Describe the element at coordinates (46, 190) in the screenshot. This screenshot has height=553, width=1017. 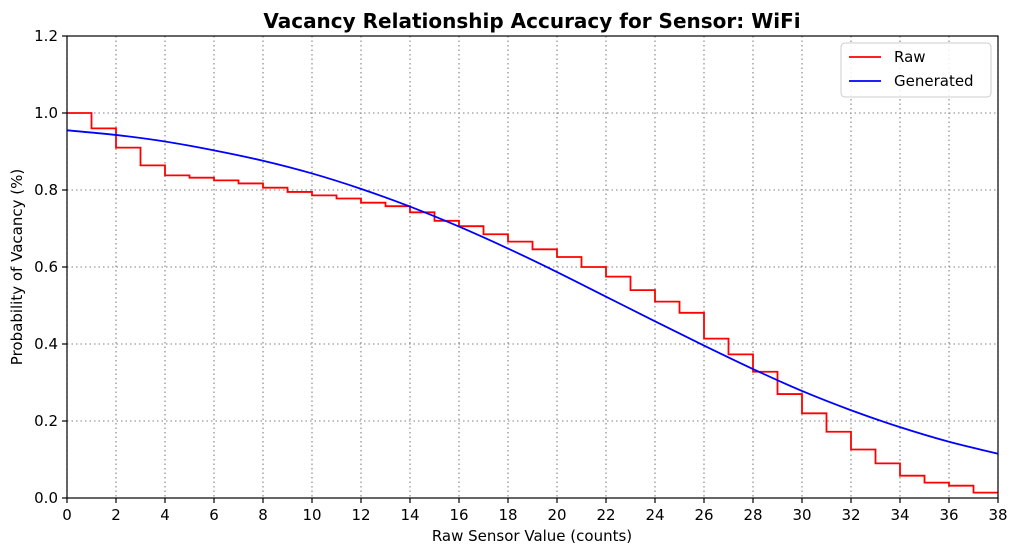
I see `y-tick-label: 0.8` at that location.